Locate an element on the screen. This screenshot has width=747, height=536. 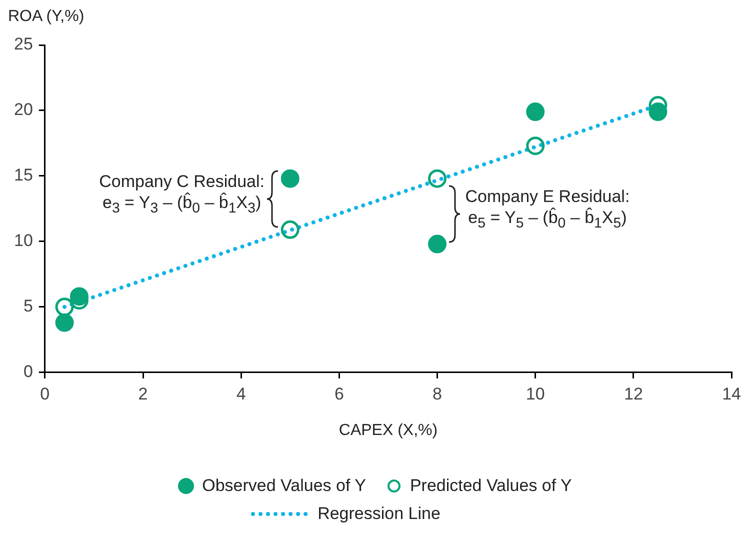
y-tick-label: 5 is located at coordinates (28, 306).